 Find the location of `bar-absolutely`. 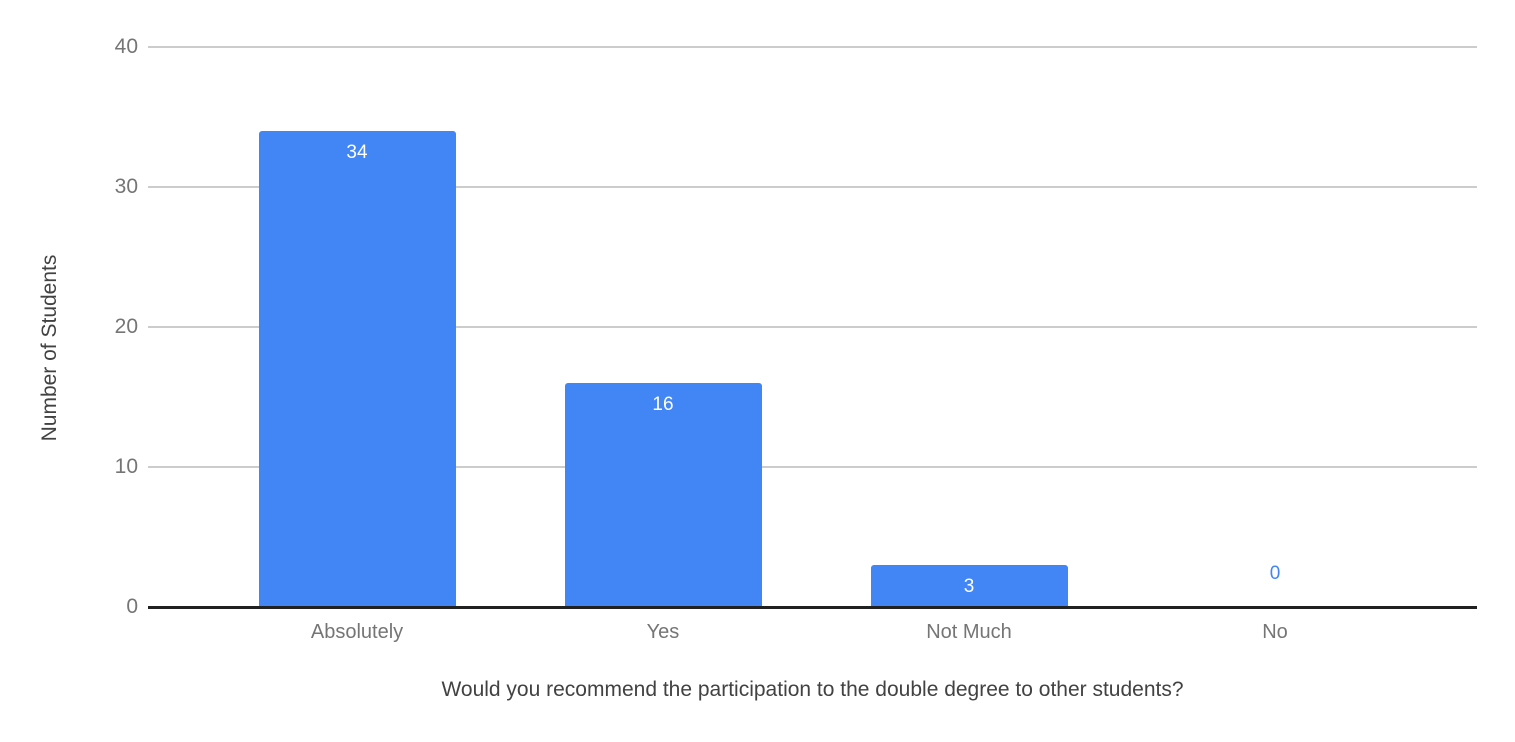

bar-absolutely is located at coordinates (357, 369).